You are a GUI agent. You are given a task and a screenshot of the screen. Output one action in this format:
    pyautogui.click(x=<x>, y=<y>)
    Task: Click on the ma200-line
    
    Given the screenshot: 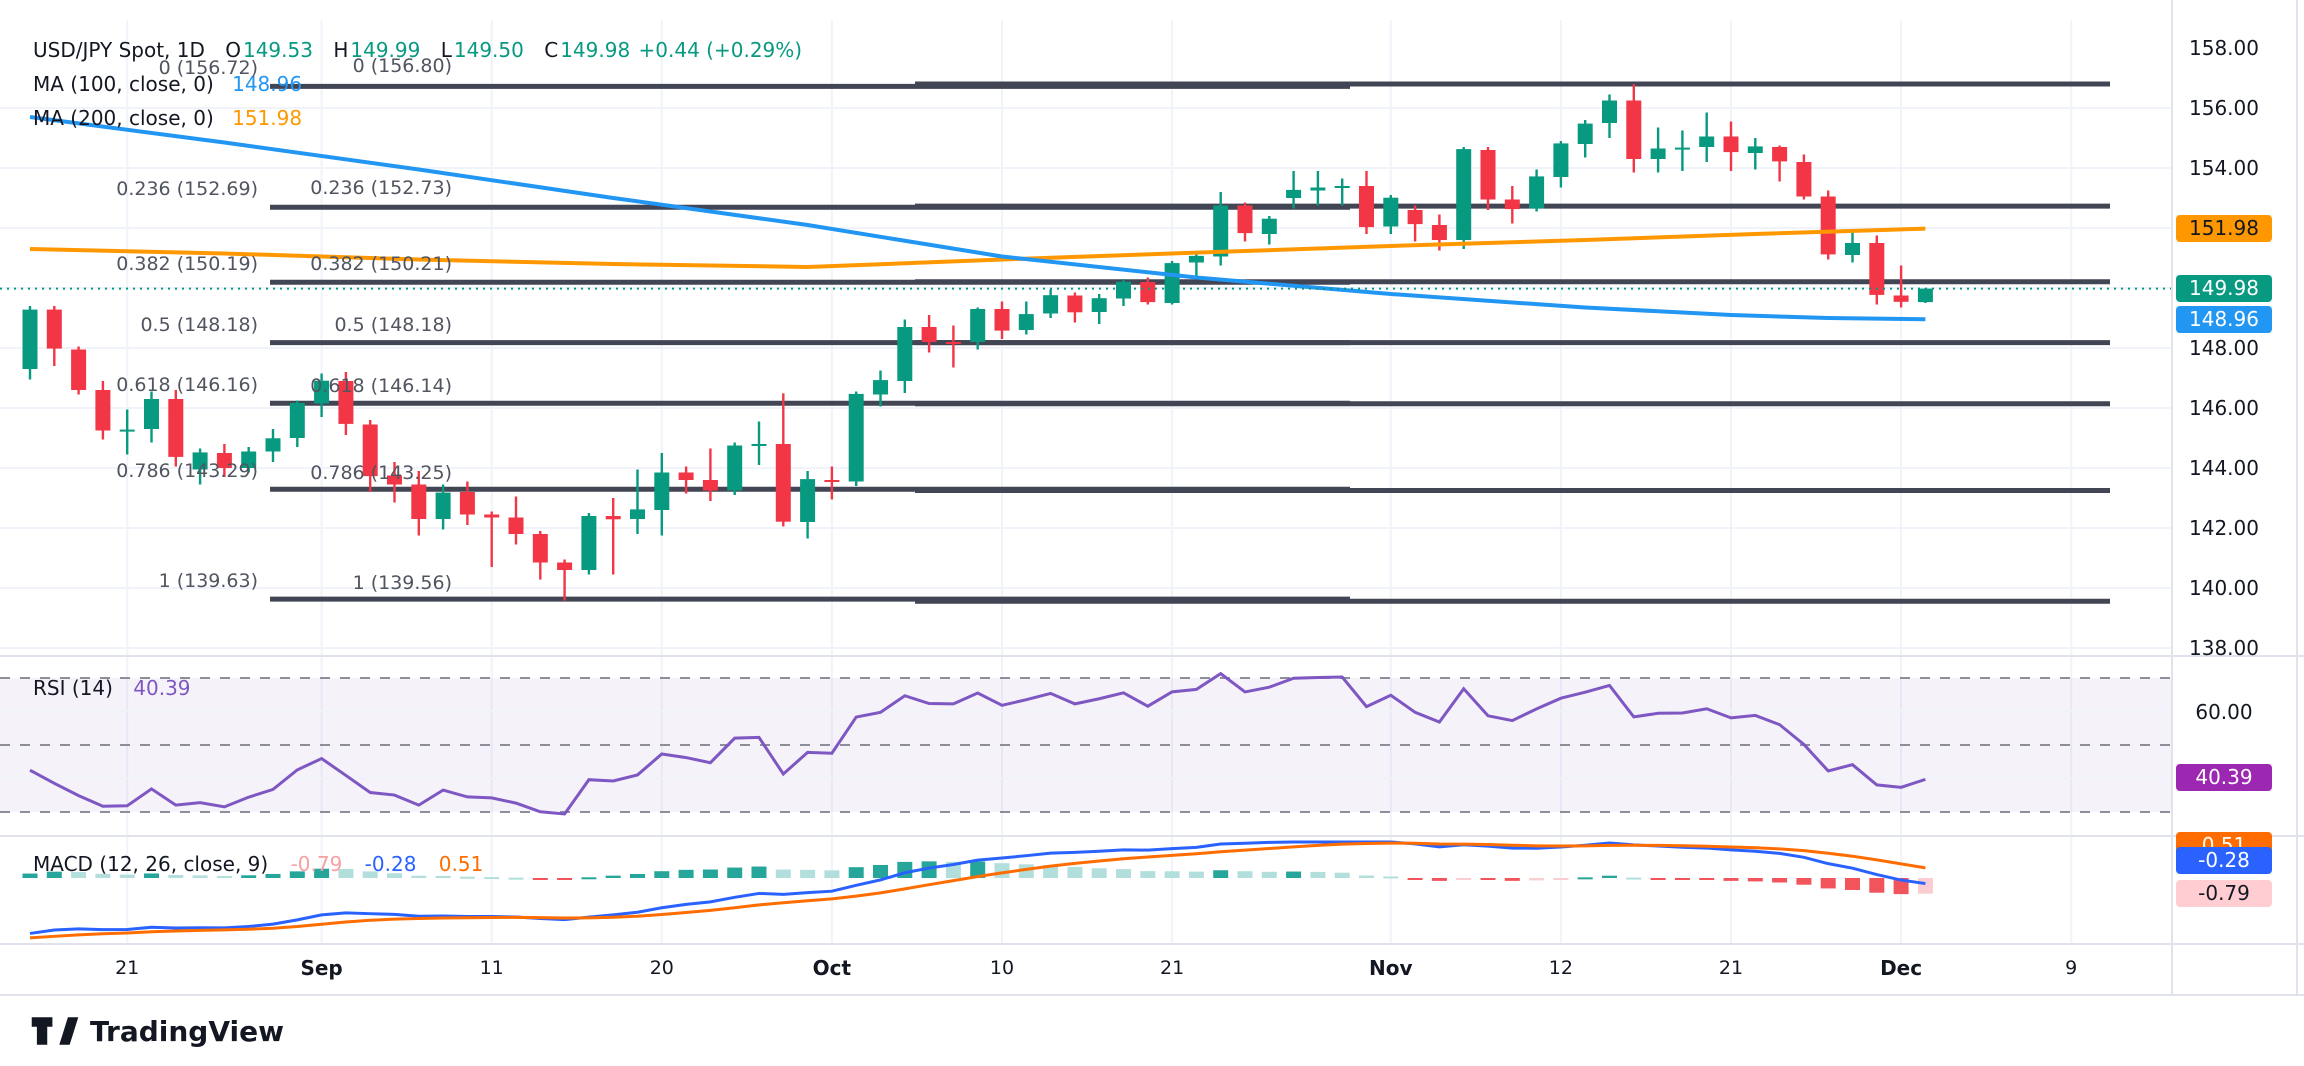 What is the action you would take?
    pyautogui.click(x=977, y=247)
    